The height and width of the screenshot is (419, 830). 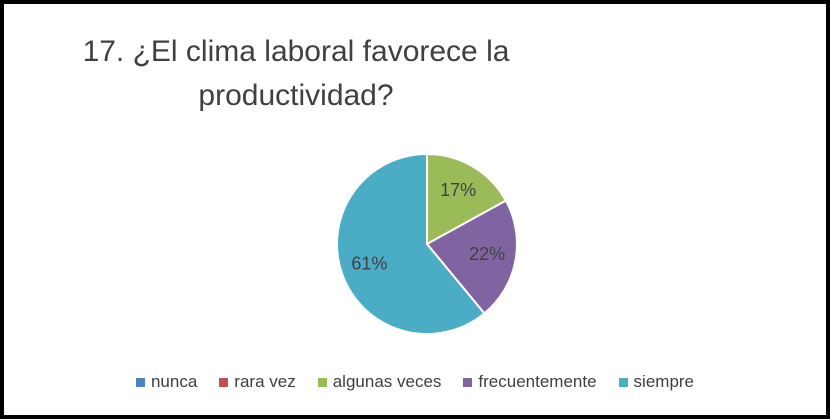 I want to click on pie-chart: 17% 22% 61%, so click(x=427, y=243).